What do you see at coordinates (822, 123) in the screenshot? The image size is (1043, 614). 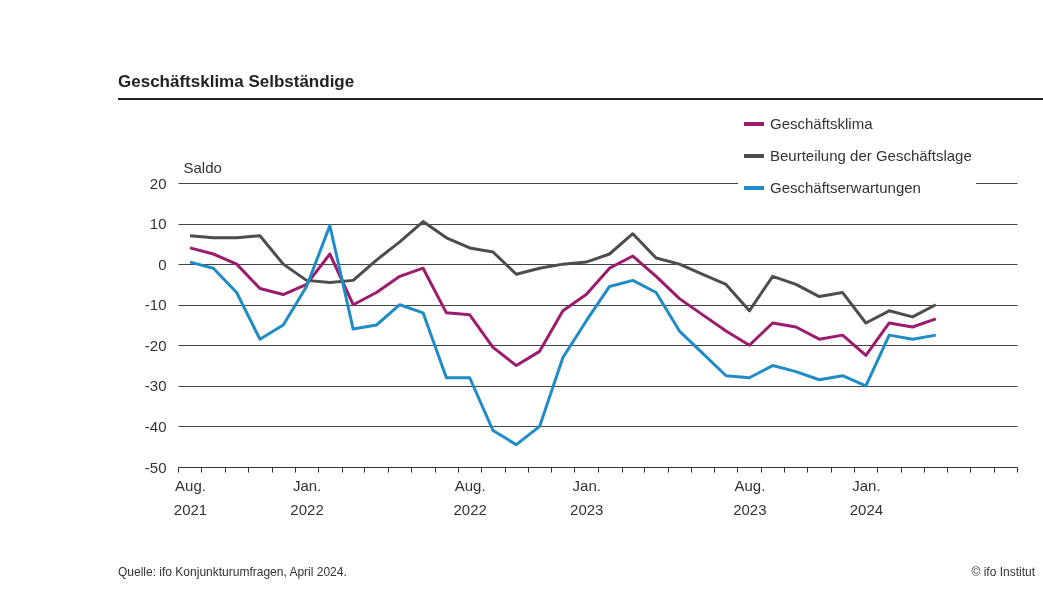 I see `legend-label: Geschäftsklima` at bounding box center [822, 123].